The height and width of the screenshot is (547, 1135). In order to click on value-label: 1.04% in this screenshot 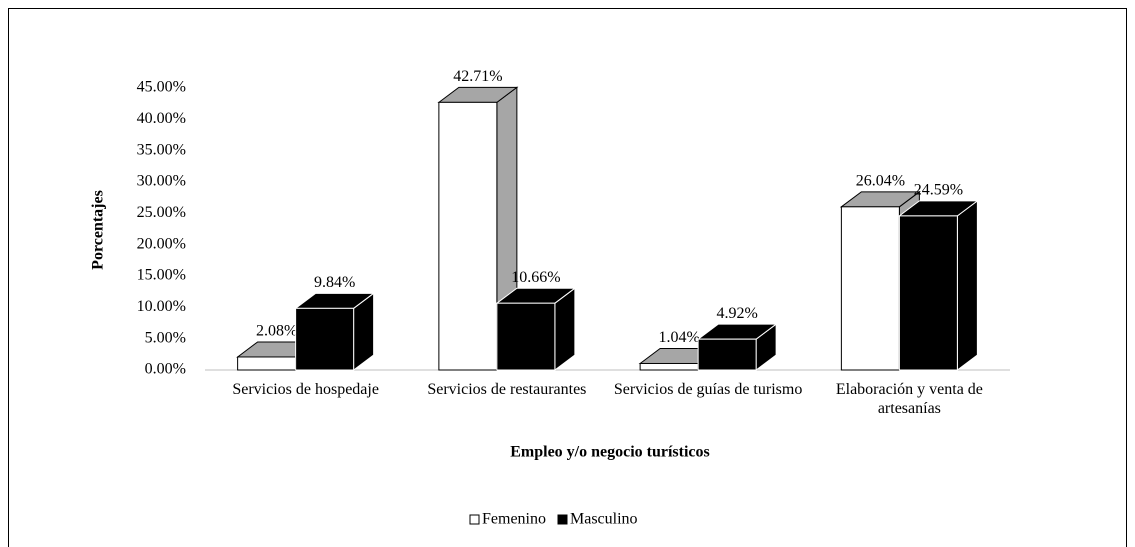, I will do `click(678, 337)`.